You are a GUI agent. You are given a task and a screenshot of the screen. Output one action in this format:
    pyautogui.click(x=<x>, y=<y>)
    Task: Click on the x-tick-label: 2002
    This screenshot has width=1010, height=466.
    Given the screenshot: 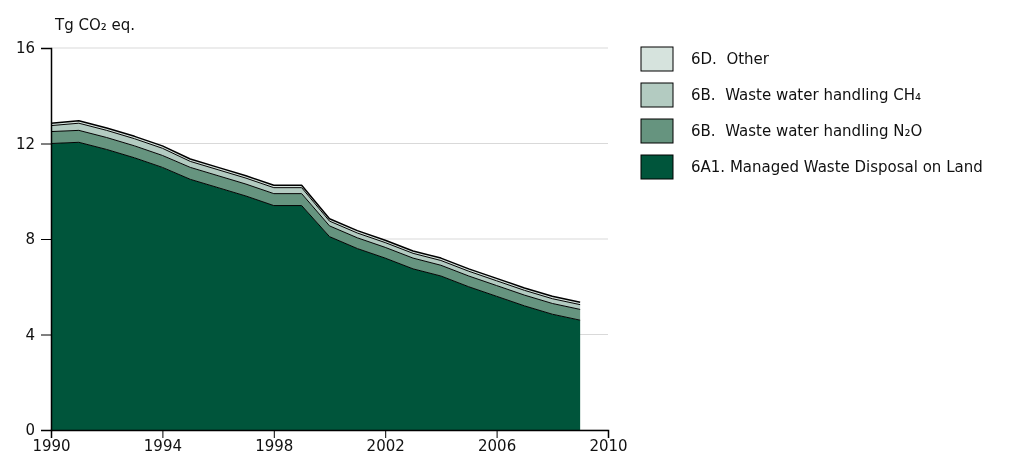 What is the action you would take?
    pyautogui.click(x=385, y=445)
    